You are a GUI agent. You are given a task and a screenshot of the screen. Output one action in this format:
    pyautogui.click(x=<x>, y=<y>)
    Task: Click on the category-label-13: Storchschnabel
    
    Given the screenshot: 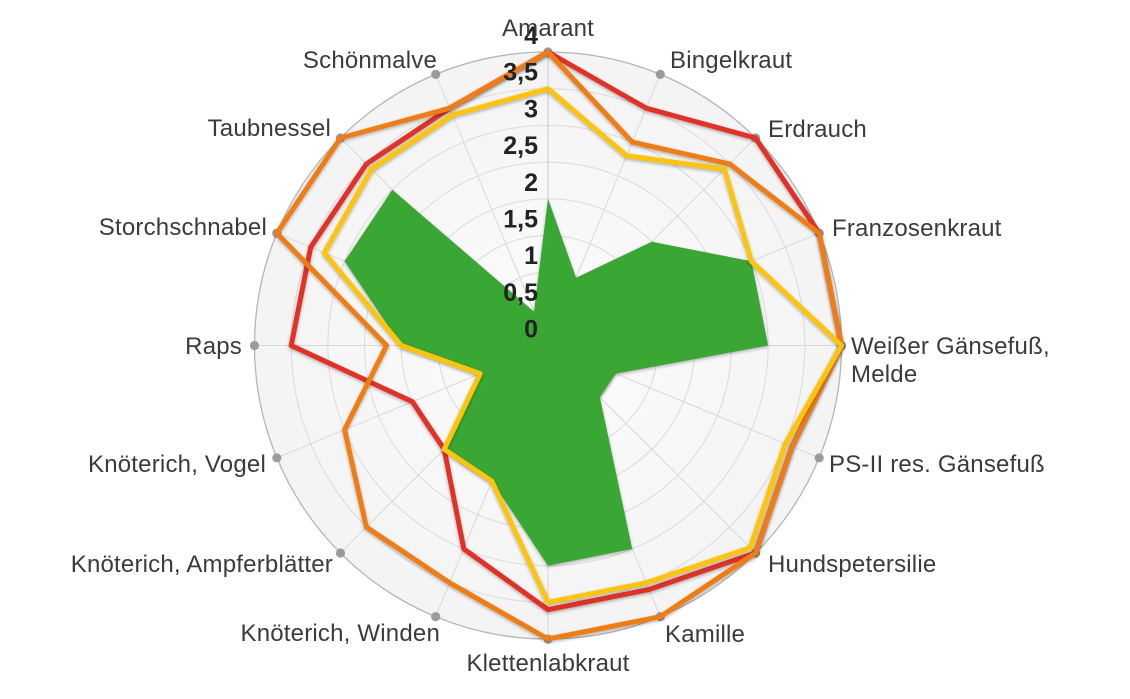 What is the action you would take?
    pyautogui.click(x=183, y=227)
    